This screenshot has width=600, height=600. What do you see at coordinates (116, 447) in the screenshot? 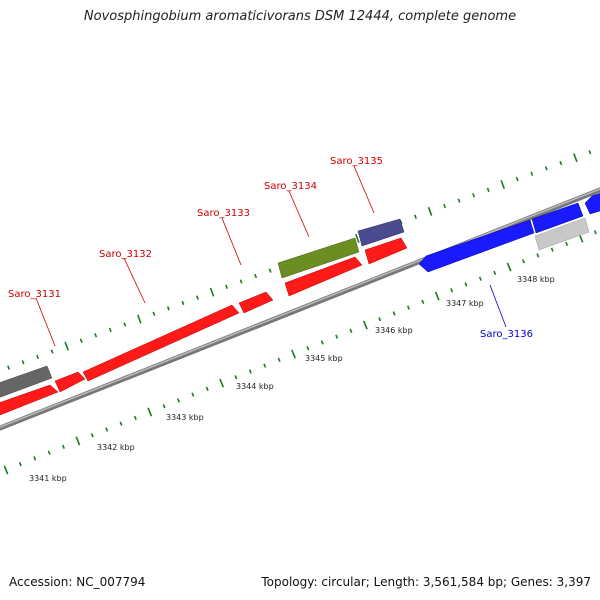
I see `kbp-label-3342: 3342 kbp` at bounding box center [116, 447].